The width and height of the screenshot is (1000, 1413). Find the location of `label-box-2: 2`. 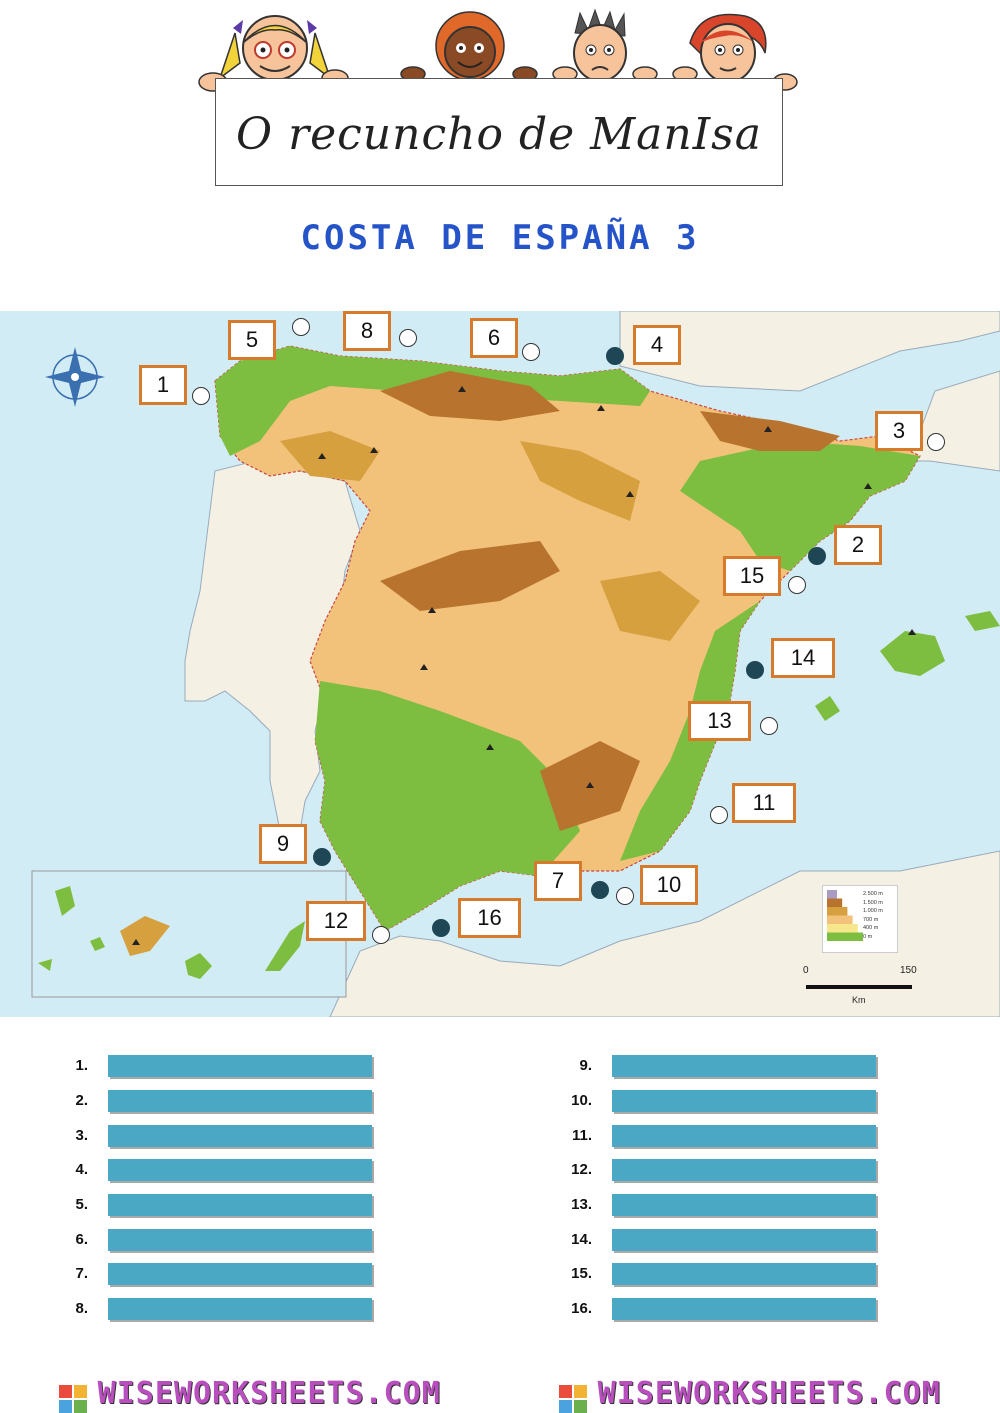

label-box-2: 2 is located at coordinates (858, 545).